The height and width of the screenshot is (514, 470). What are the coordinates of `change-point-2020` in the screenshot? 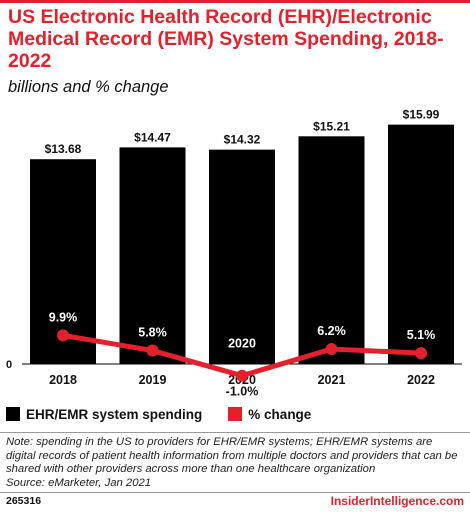 It's located at (242, 375).